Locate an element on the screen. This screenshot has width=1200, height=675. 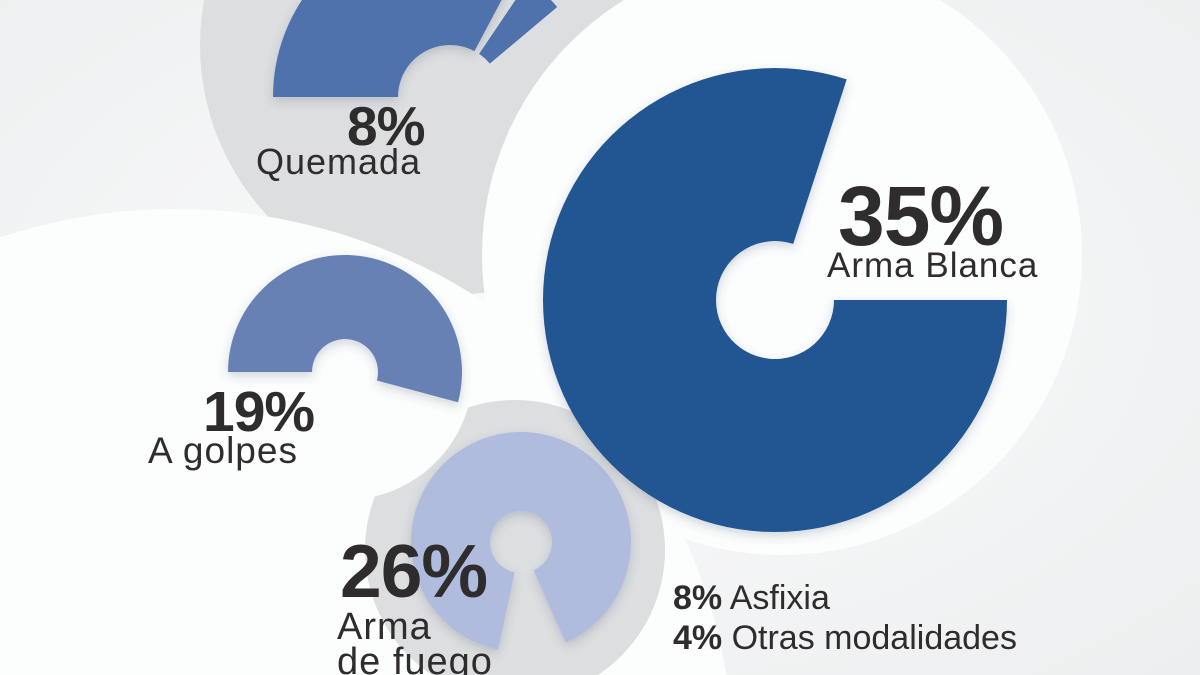
quemada-segment is located at coordinates (387, 48).